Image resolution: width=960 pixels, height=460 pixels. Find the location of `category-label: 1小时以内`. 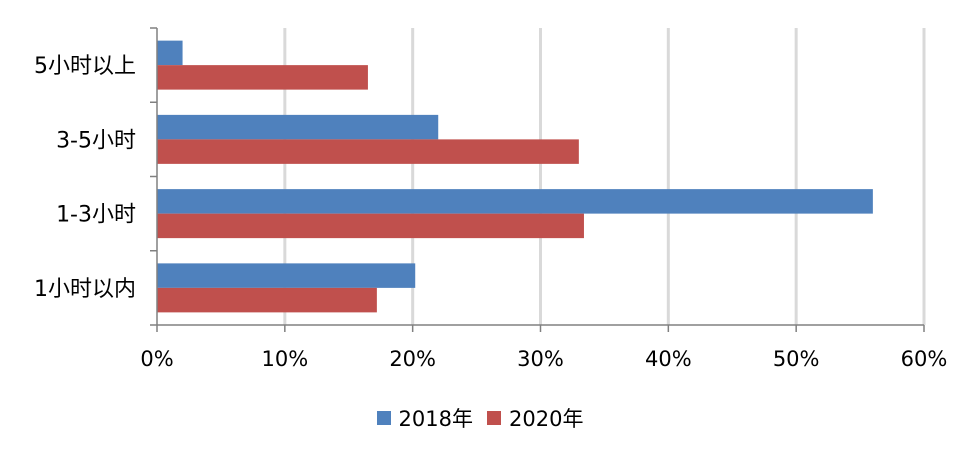

category-label: 1小时以内 is located at coordinates (85, 289).